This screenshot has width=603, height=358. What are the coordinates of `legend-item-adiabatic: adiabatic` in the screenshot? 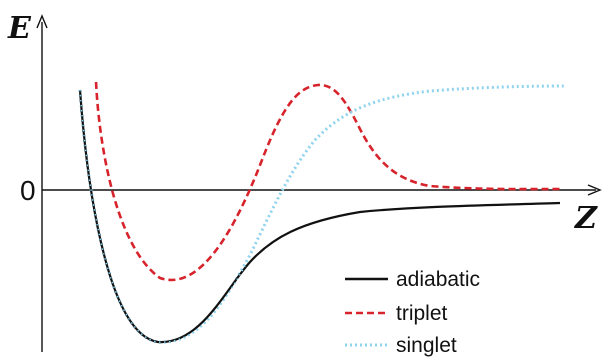 It's located at (412, 279).